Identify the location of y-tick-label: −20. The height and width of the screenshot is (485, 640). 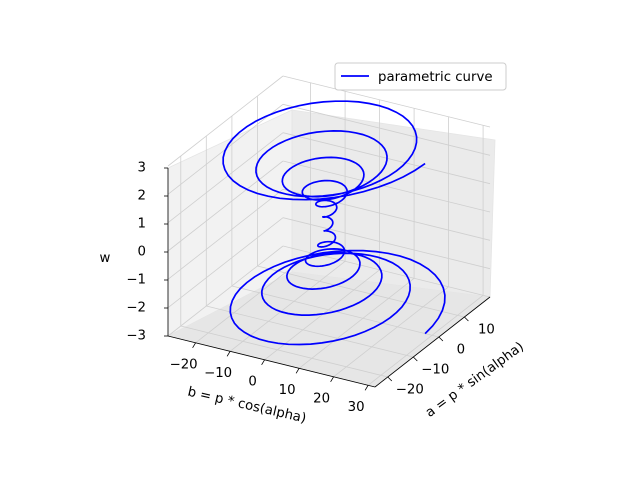
(184, 364).